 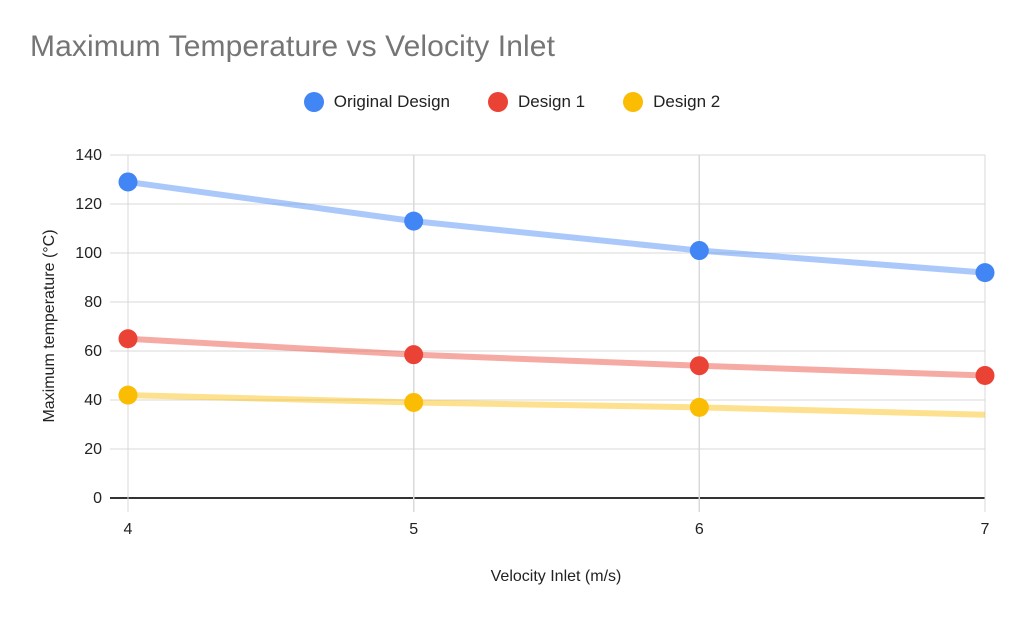 What do you see at coordinates (93, 449) in the screenshot?
I see `y-axis-tick-label: 20` at bounding box center [93, 449].